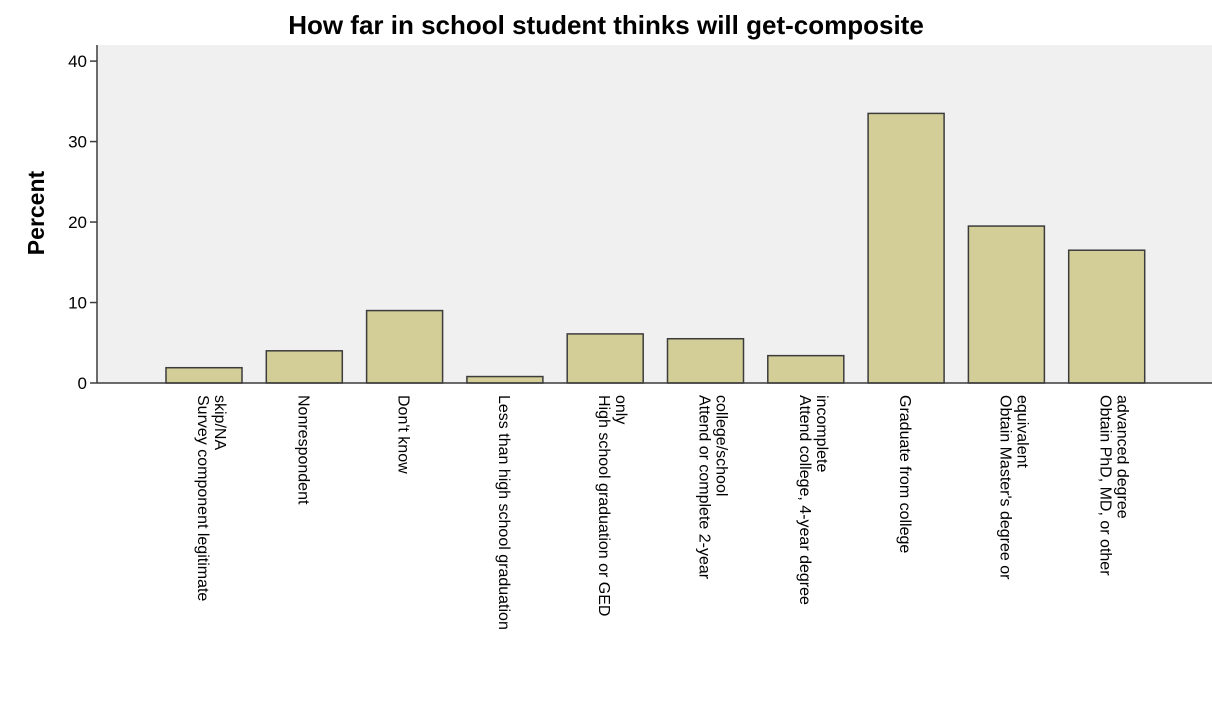 The image size is (1212, 710). Describe the element at coordinates (302, 450) in the screenshot. I see `x-tick-label: Nonrespondent` at that location.